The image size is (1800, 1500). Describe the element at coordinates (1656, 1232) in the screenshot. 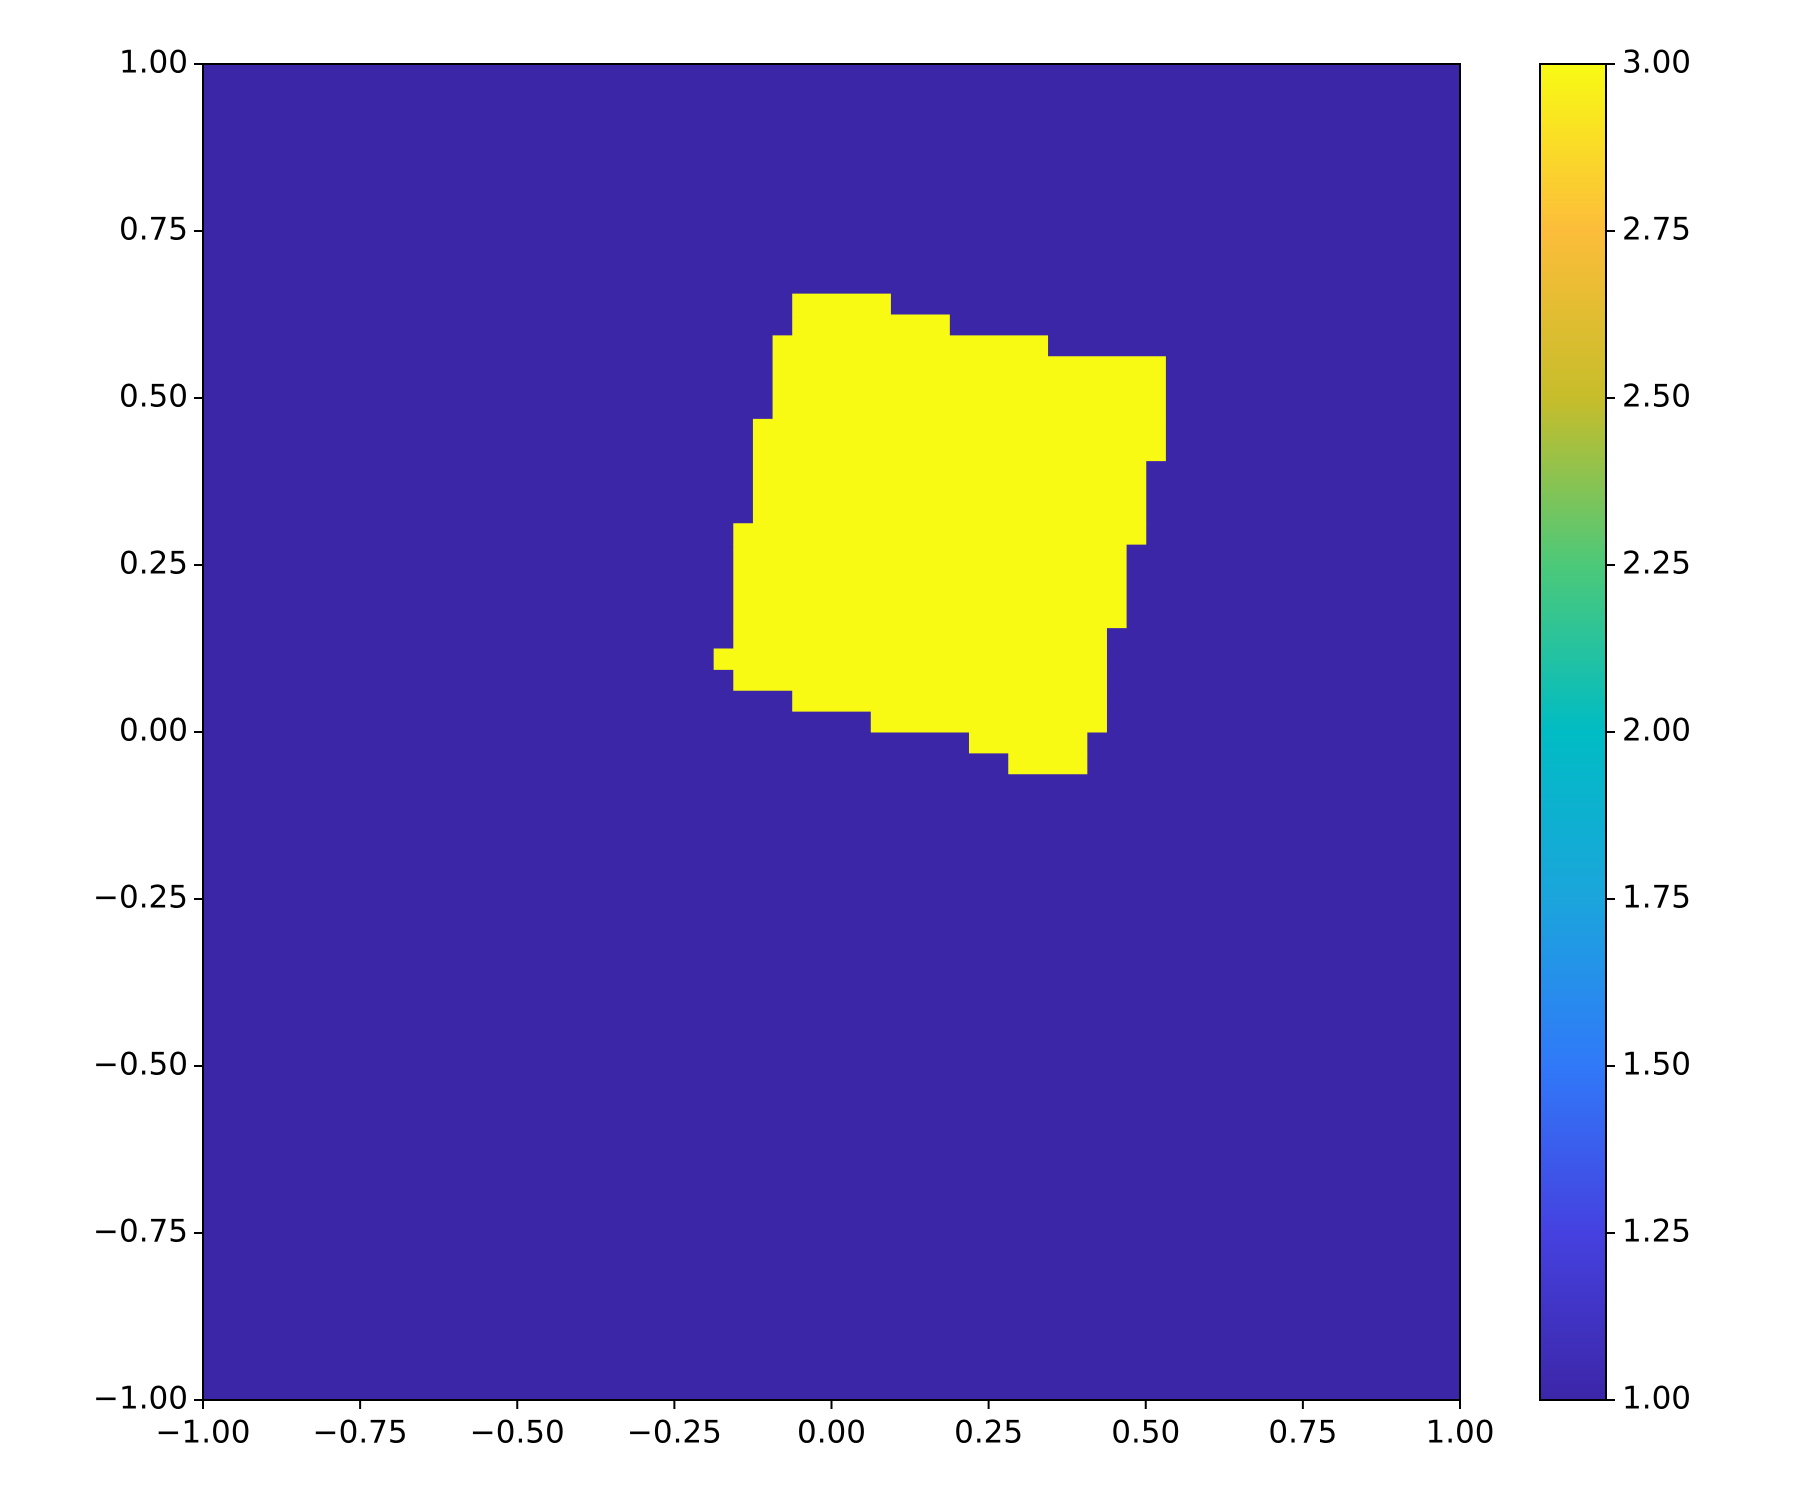

I see `colorbar-tick-label: 1.25` at that location.